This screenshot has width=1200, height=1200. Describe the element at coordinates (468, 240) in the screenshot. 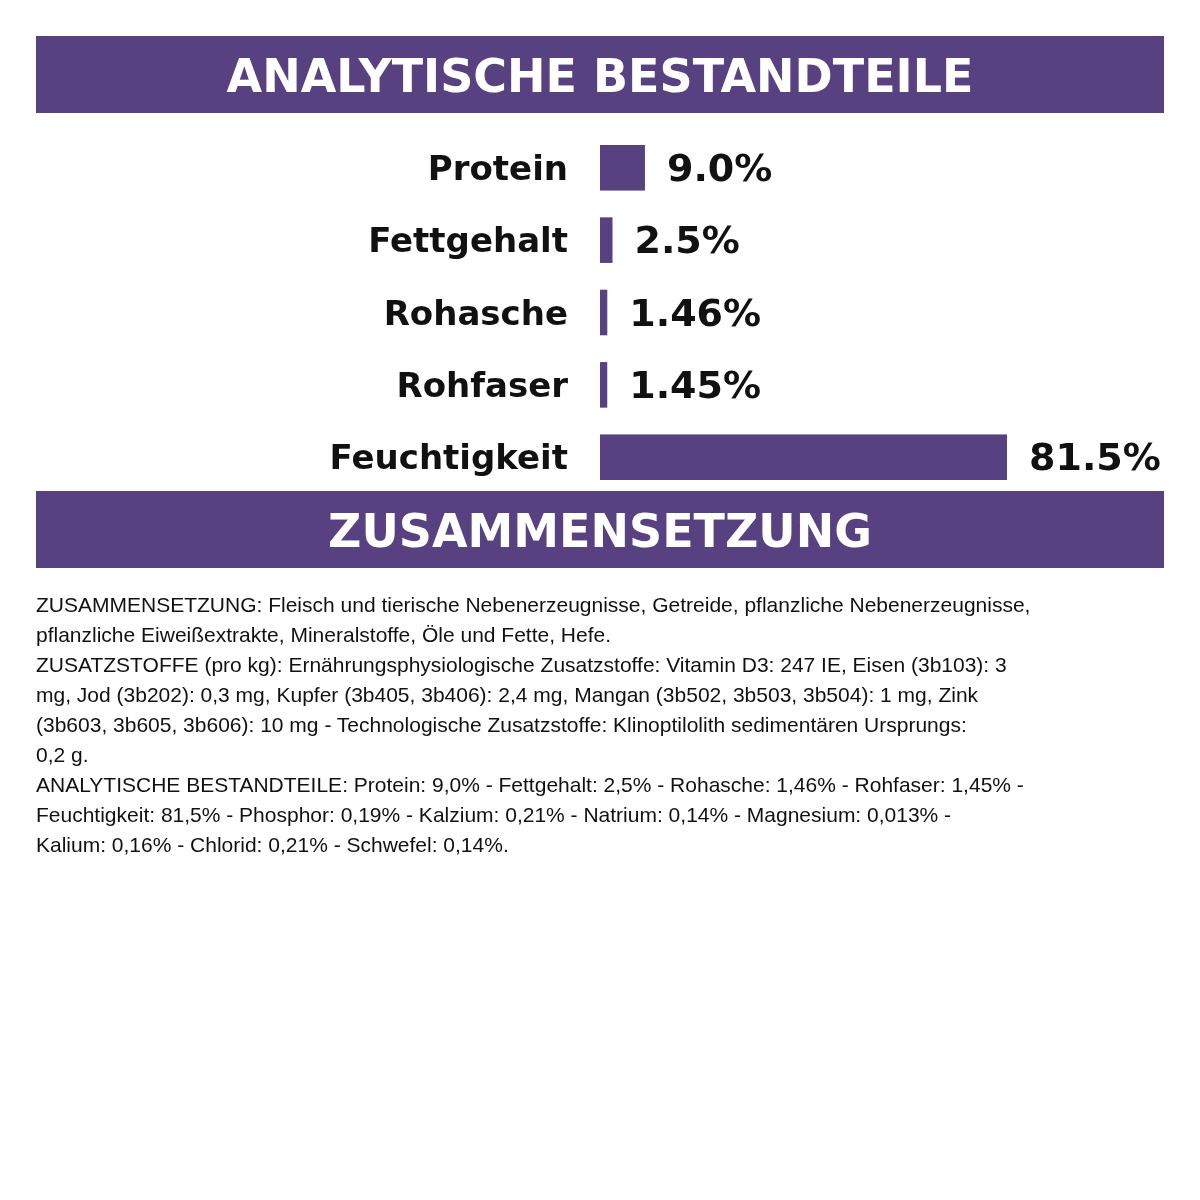

I see `y-tick-label: Fettgehalt` at that location.